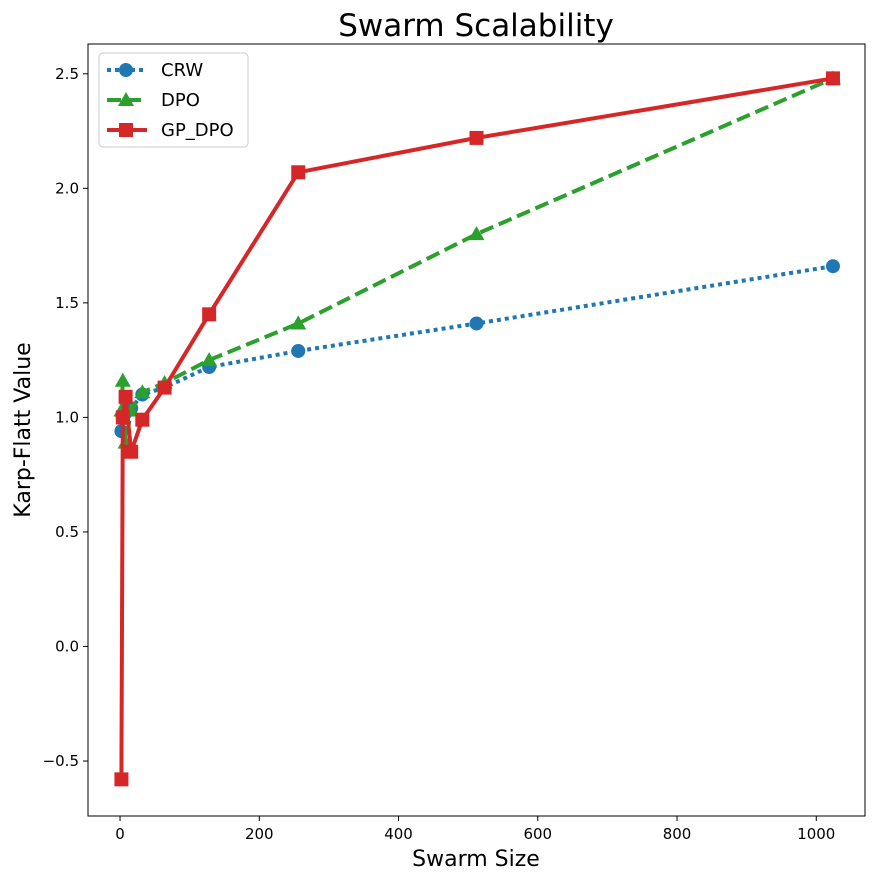 This screenshot has height=881, width=877. Describe the element at coordinates (476, 859) in the screenshot. I see `x-axis-title: Swarm Size` at that location.